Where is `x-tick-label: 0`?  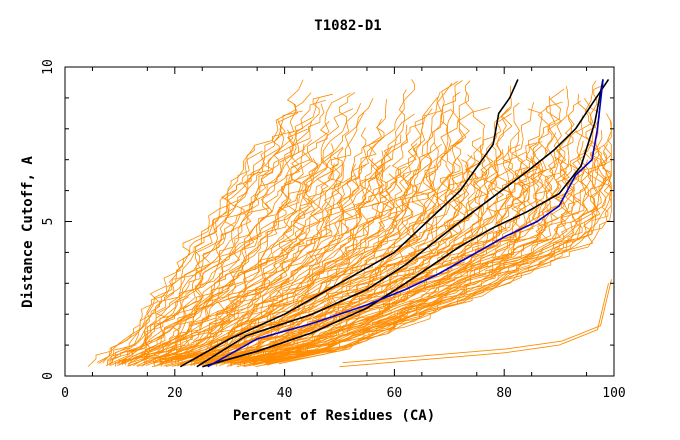
x-tick-label: 0 is located at coordinates (65, 393).